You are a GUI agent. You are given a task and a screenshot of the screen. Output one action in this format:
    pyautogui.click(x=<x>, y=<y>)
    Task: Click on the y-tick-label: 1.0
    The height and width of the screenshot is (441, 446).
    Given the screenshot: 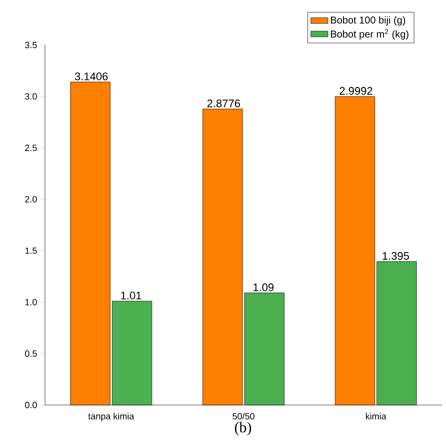 What is the action you would take?
    pyautogui.click(x=31, y=302)
    